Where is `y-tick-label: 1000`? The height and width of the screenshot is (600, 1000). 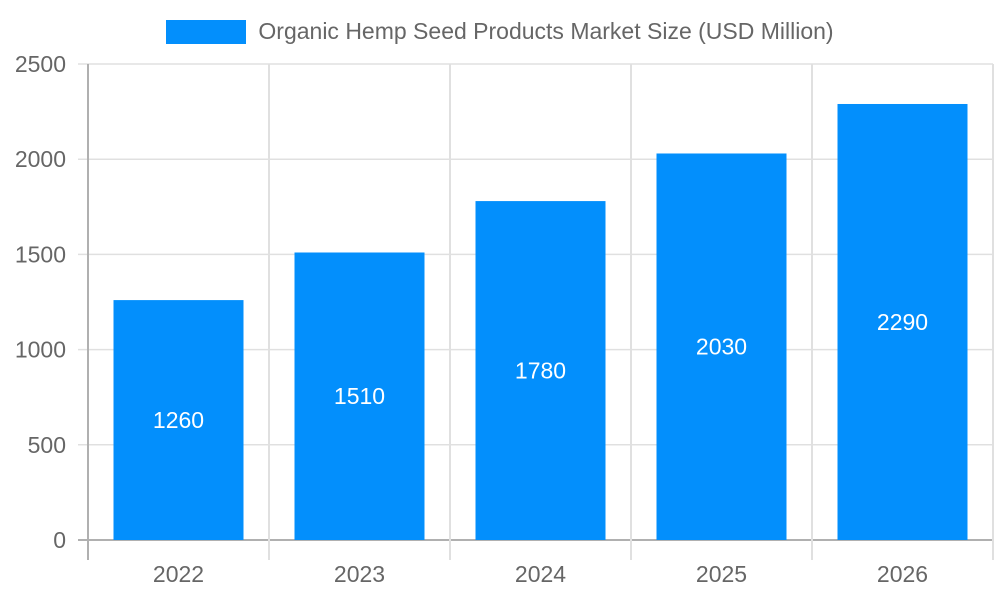 y-tick-label: 1000 is located at coordinates (40, 350).